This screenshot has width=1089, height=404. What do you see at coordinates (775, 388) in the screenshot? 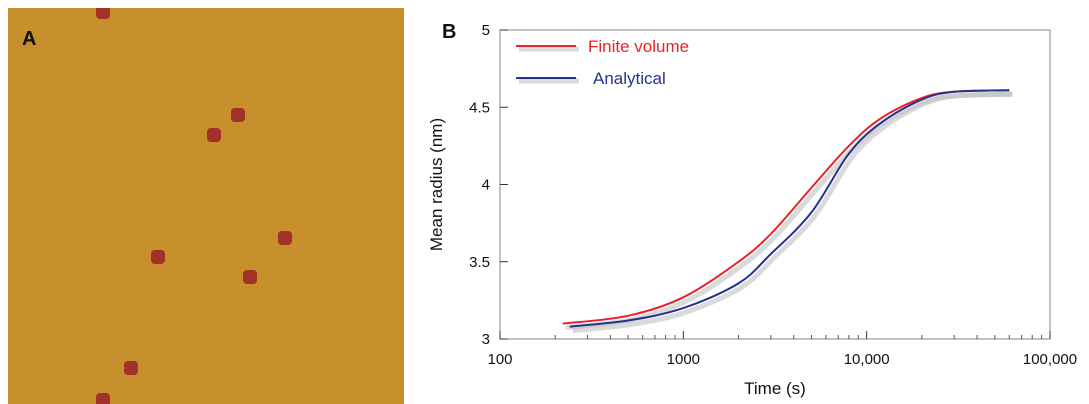
I see `x-axis-label: Time (s)` at bounding box center [775, 388].